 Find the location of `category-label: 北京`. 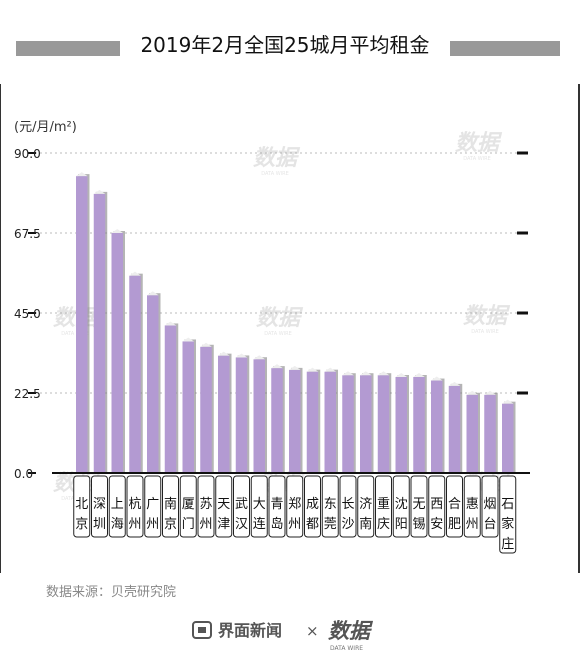

category-label: 北京 is located at coordinates (82, 506).